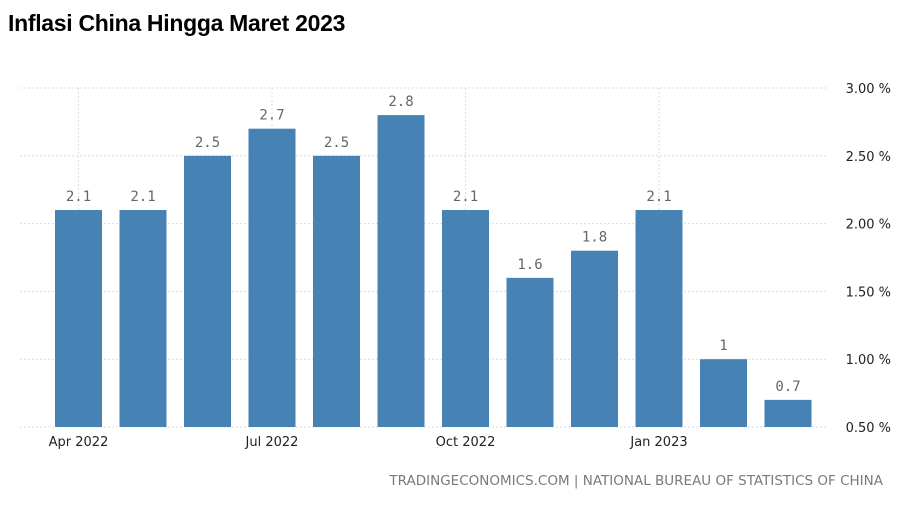 The width and height of the screenshot is (924, 514). I want to click on y-axis: 0.50 % 1.00 % 1.50 % 2.00 % 2.50 % 3.00 %, so click(868, 259).